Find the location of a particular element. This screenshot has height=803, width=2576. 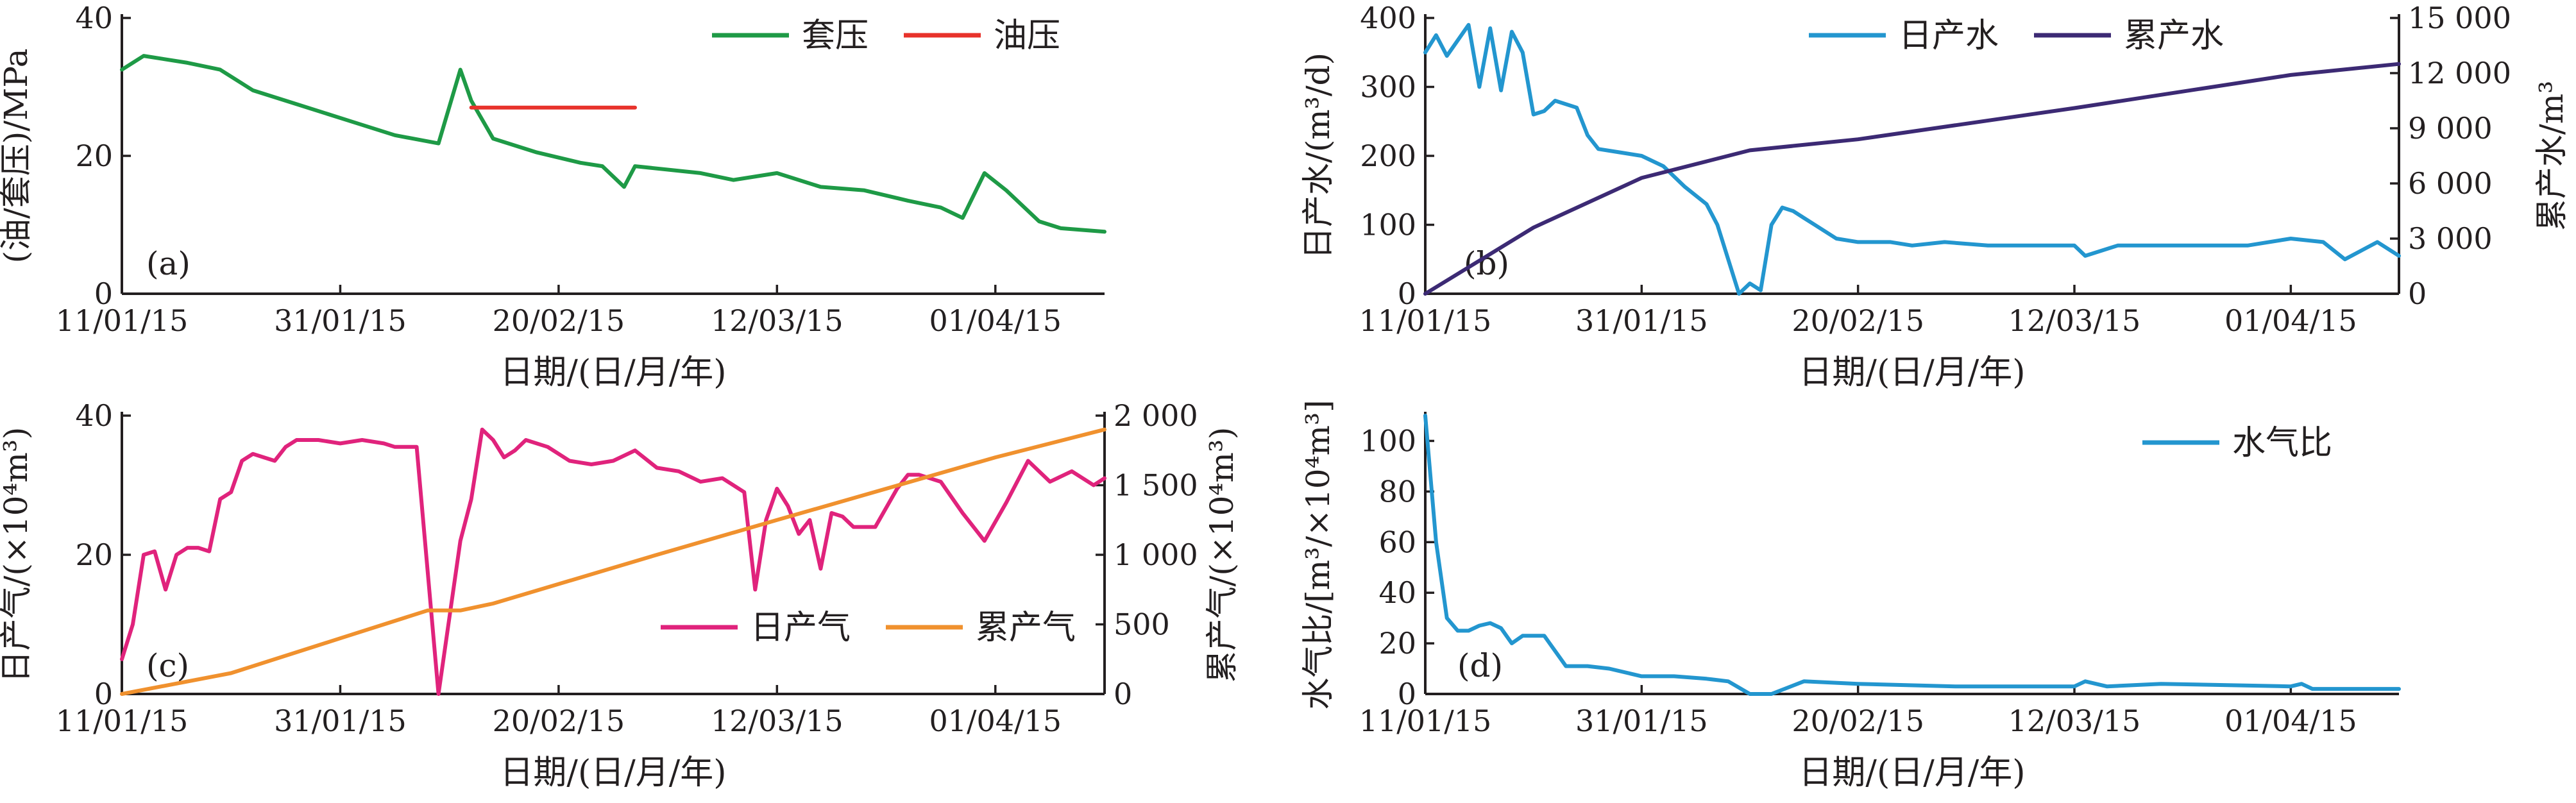

y2-tick-label: 3 000 is located at coordinates (2450, 239).